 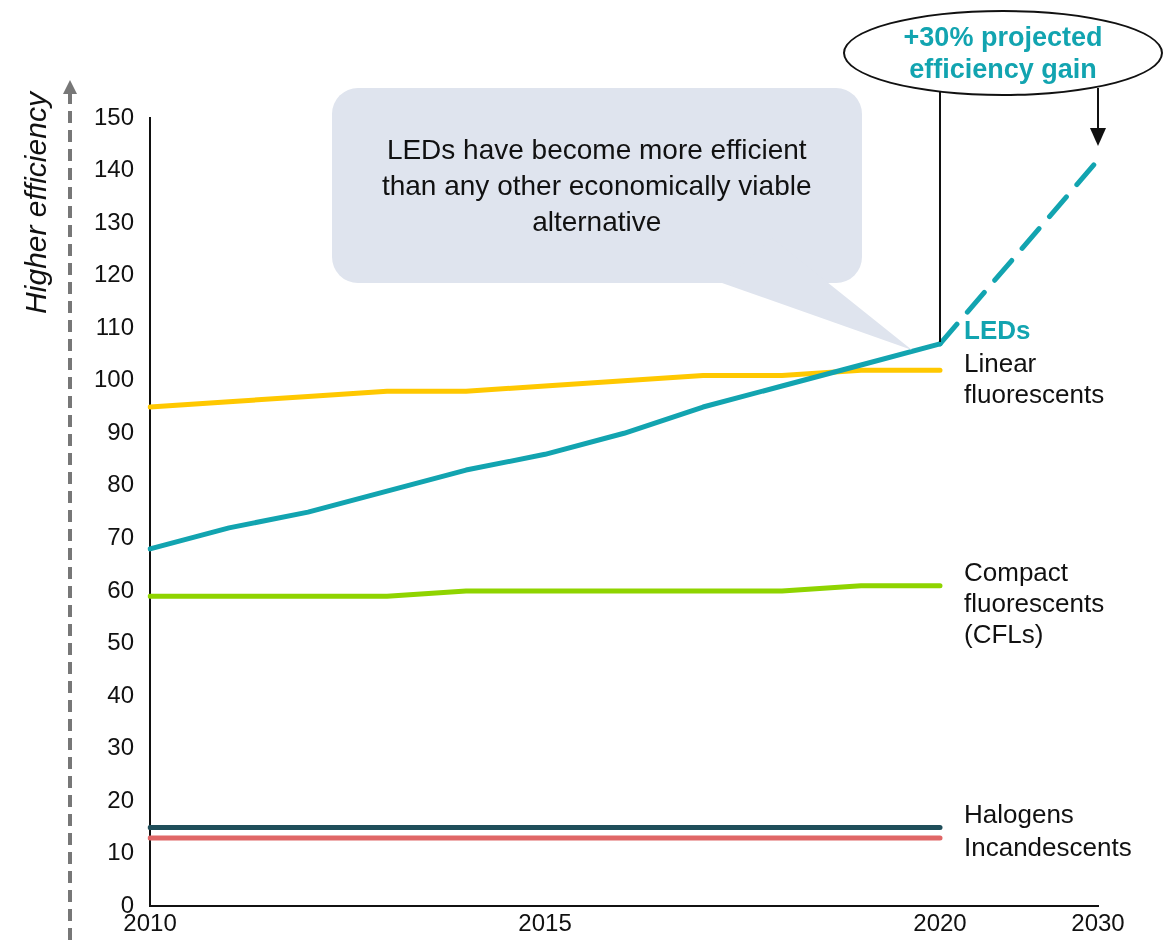 What do you see at coordinates (114, 169) in the screenshot?
I see `y-tick-label: 140` at bounding box center [114, 169].